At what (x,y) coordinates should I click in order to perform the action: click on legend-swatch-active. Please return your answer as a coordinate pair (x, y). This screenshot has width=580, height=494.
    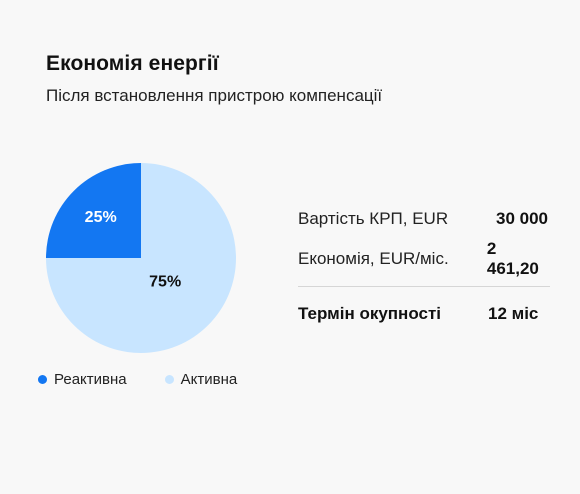
    Looking at the image, I should click on (169, 379).